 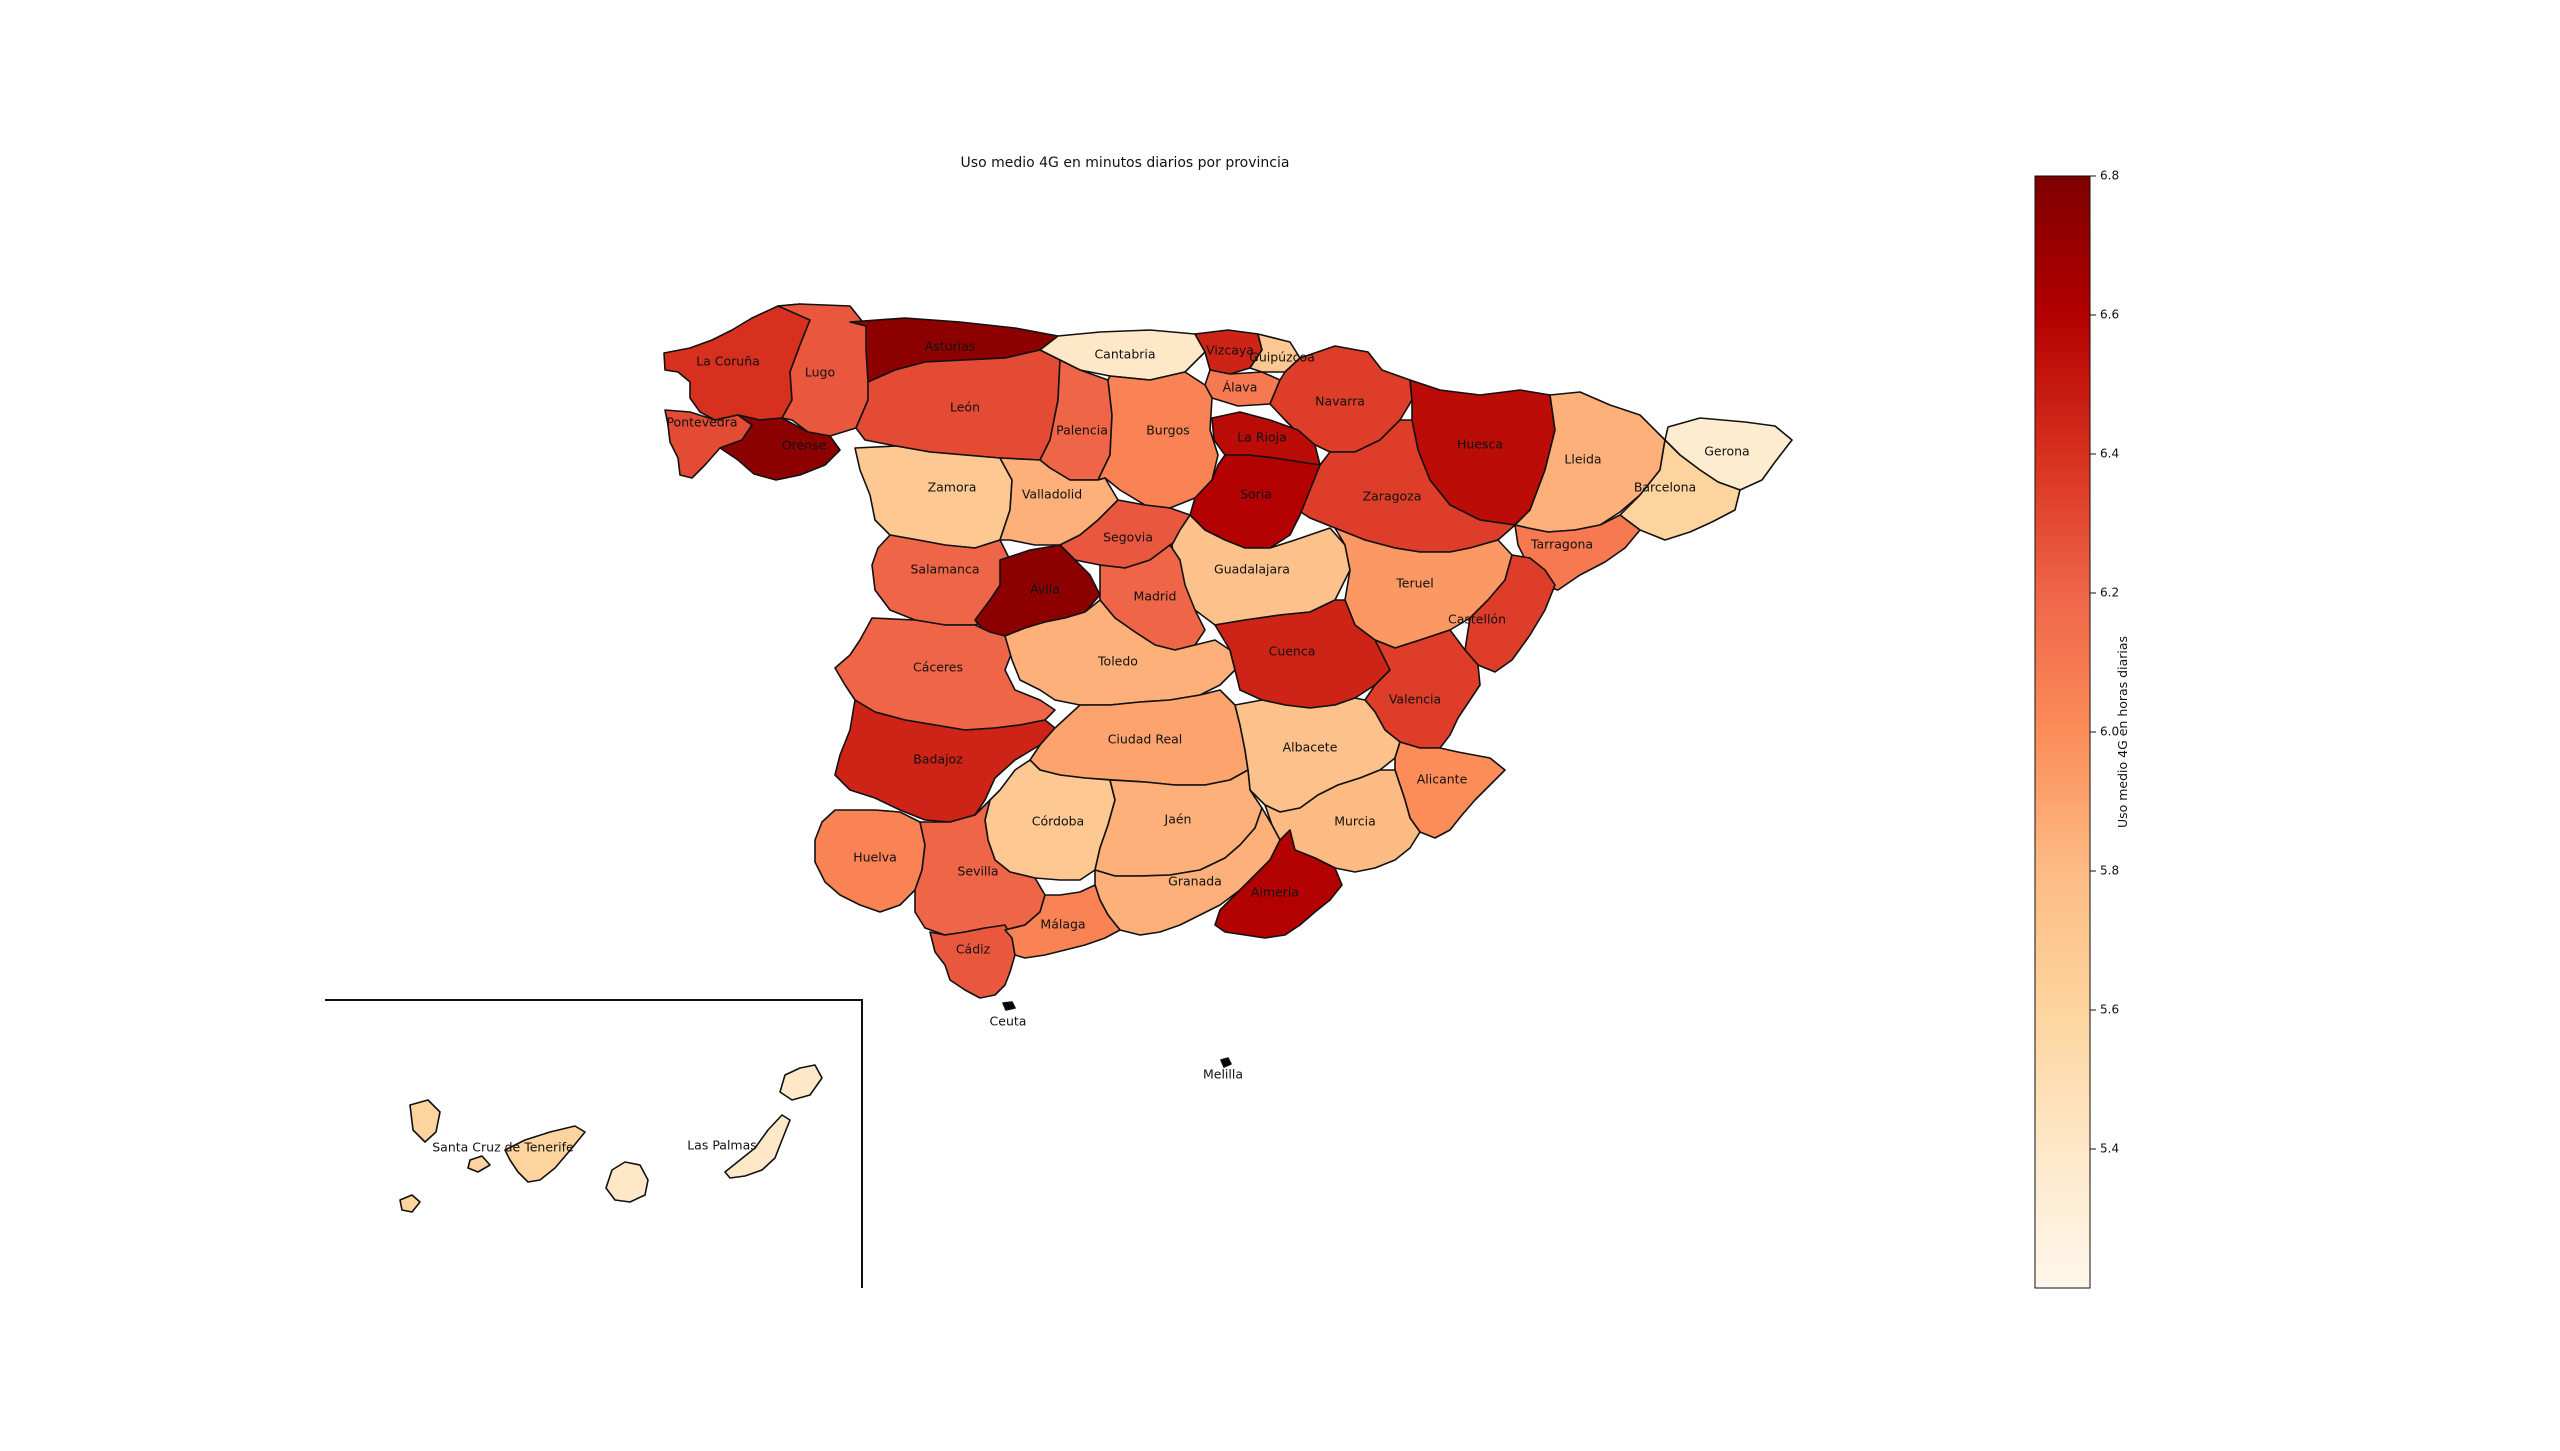 What do you see at coordinates (950, 346) in the screenshot?
I see `label-asturias: Asturias` at bounding box center [950, 346].